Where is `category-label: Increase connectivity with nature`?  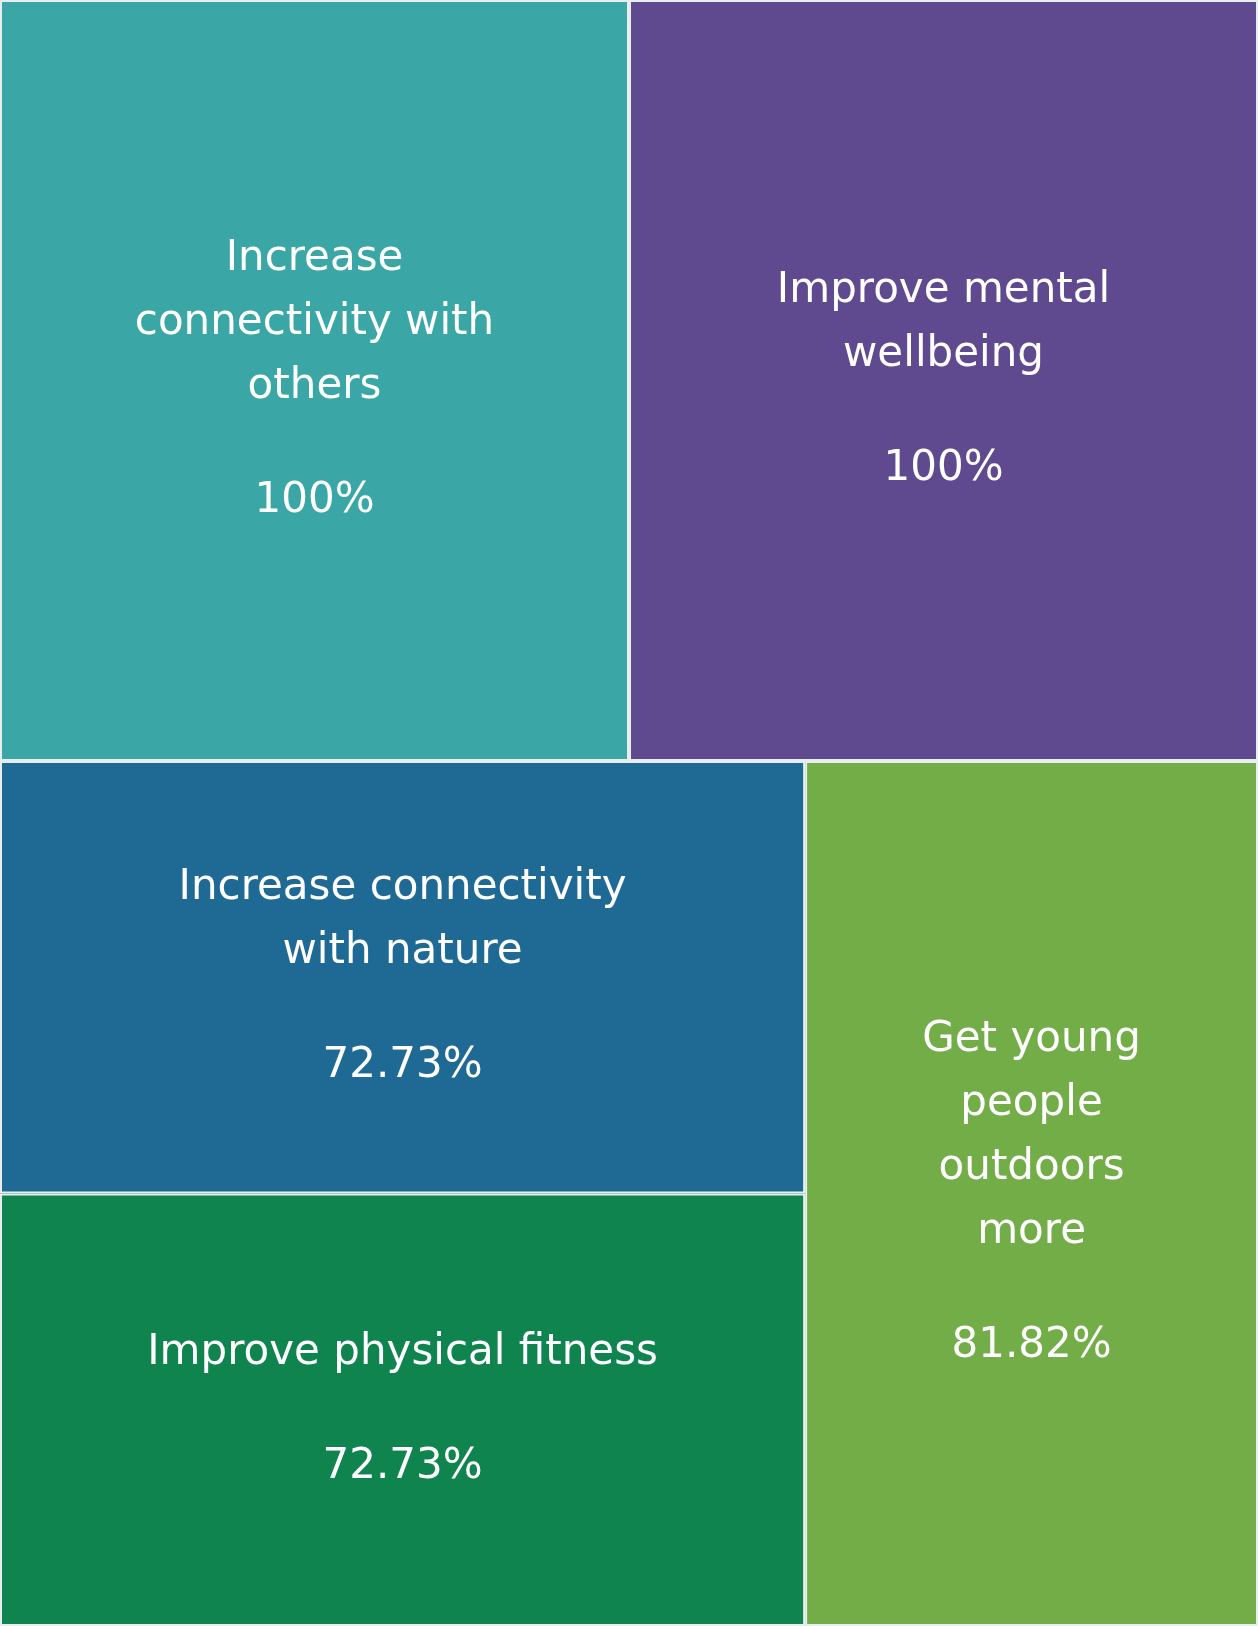 category-label: Increase connectivity with nature is located at coordinates (402, 917).